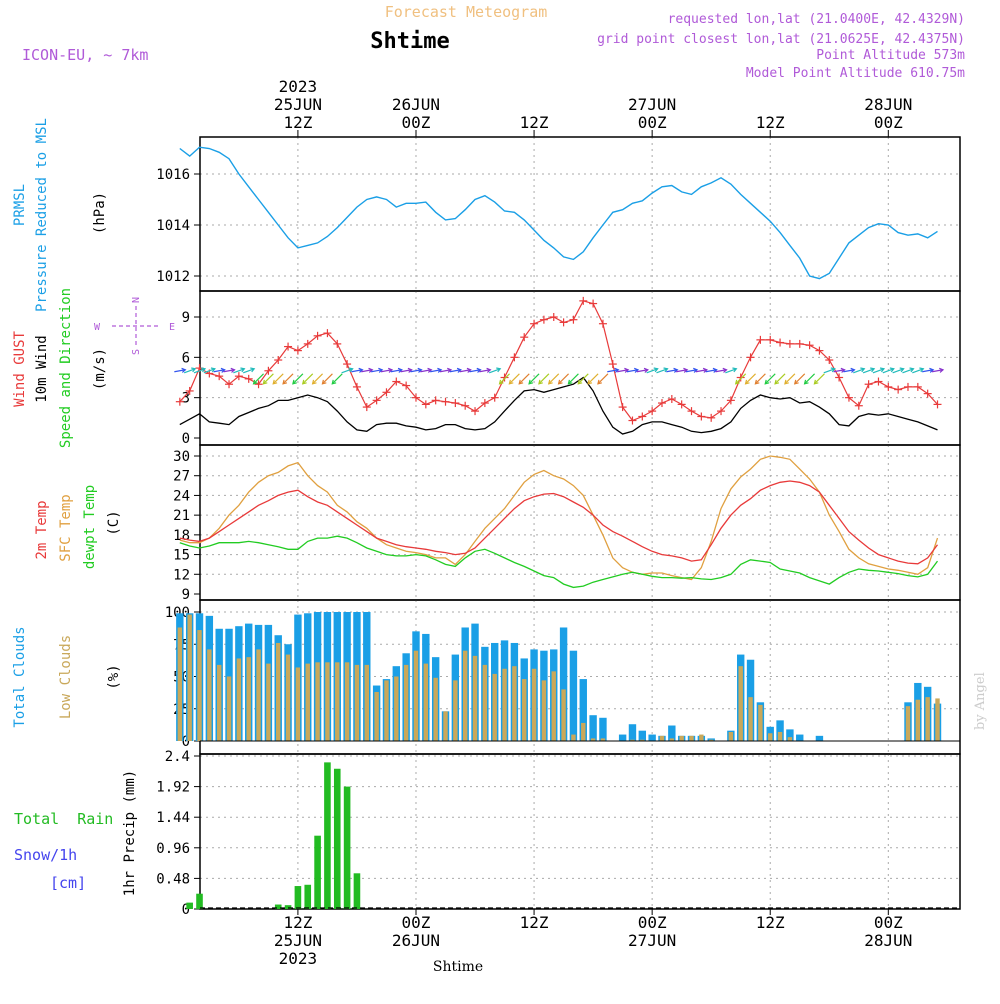  I want to click on y-tick-label: 9, so click(186, 595).